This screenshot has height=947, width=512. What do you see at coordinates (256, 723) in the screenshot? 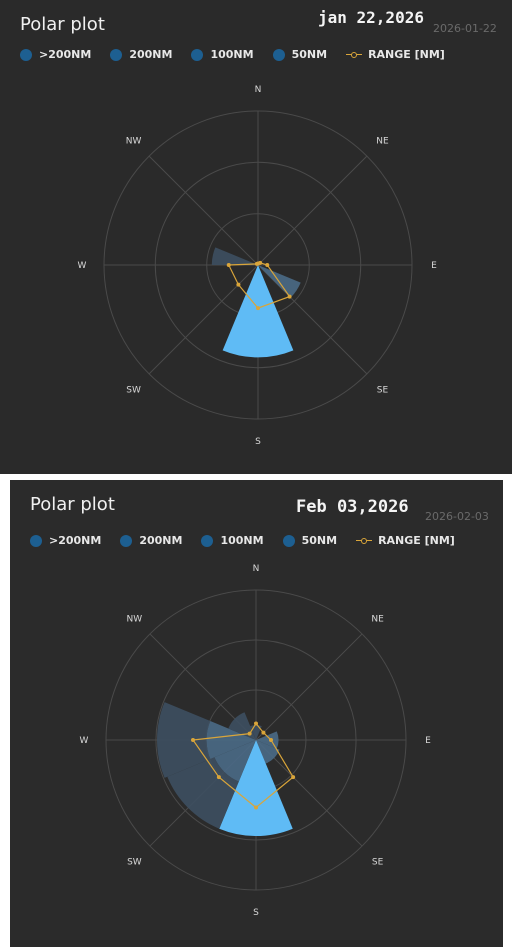
I see `range-point-n` at bounding box center [256, 723].